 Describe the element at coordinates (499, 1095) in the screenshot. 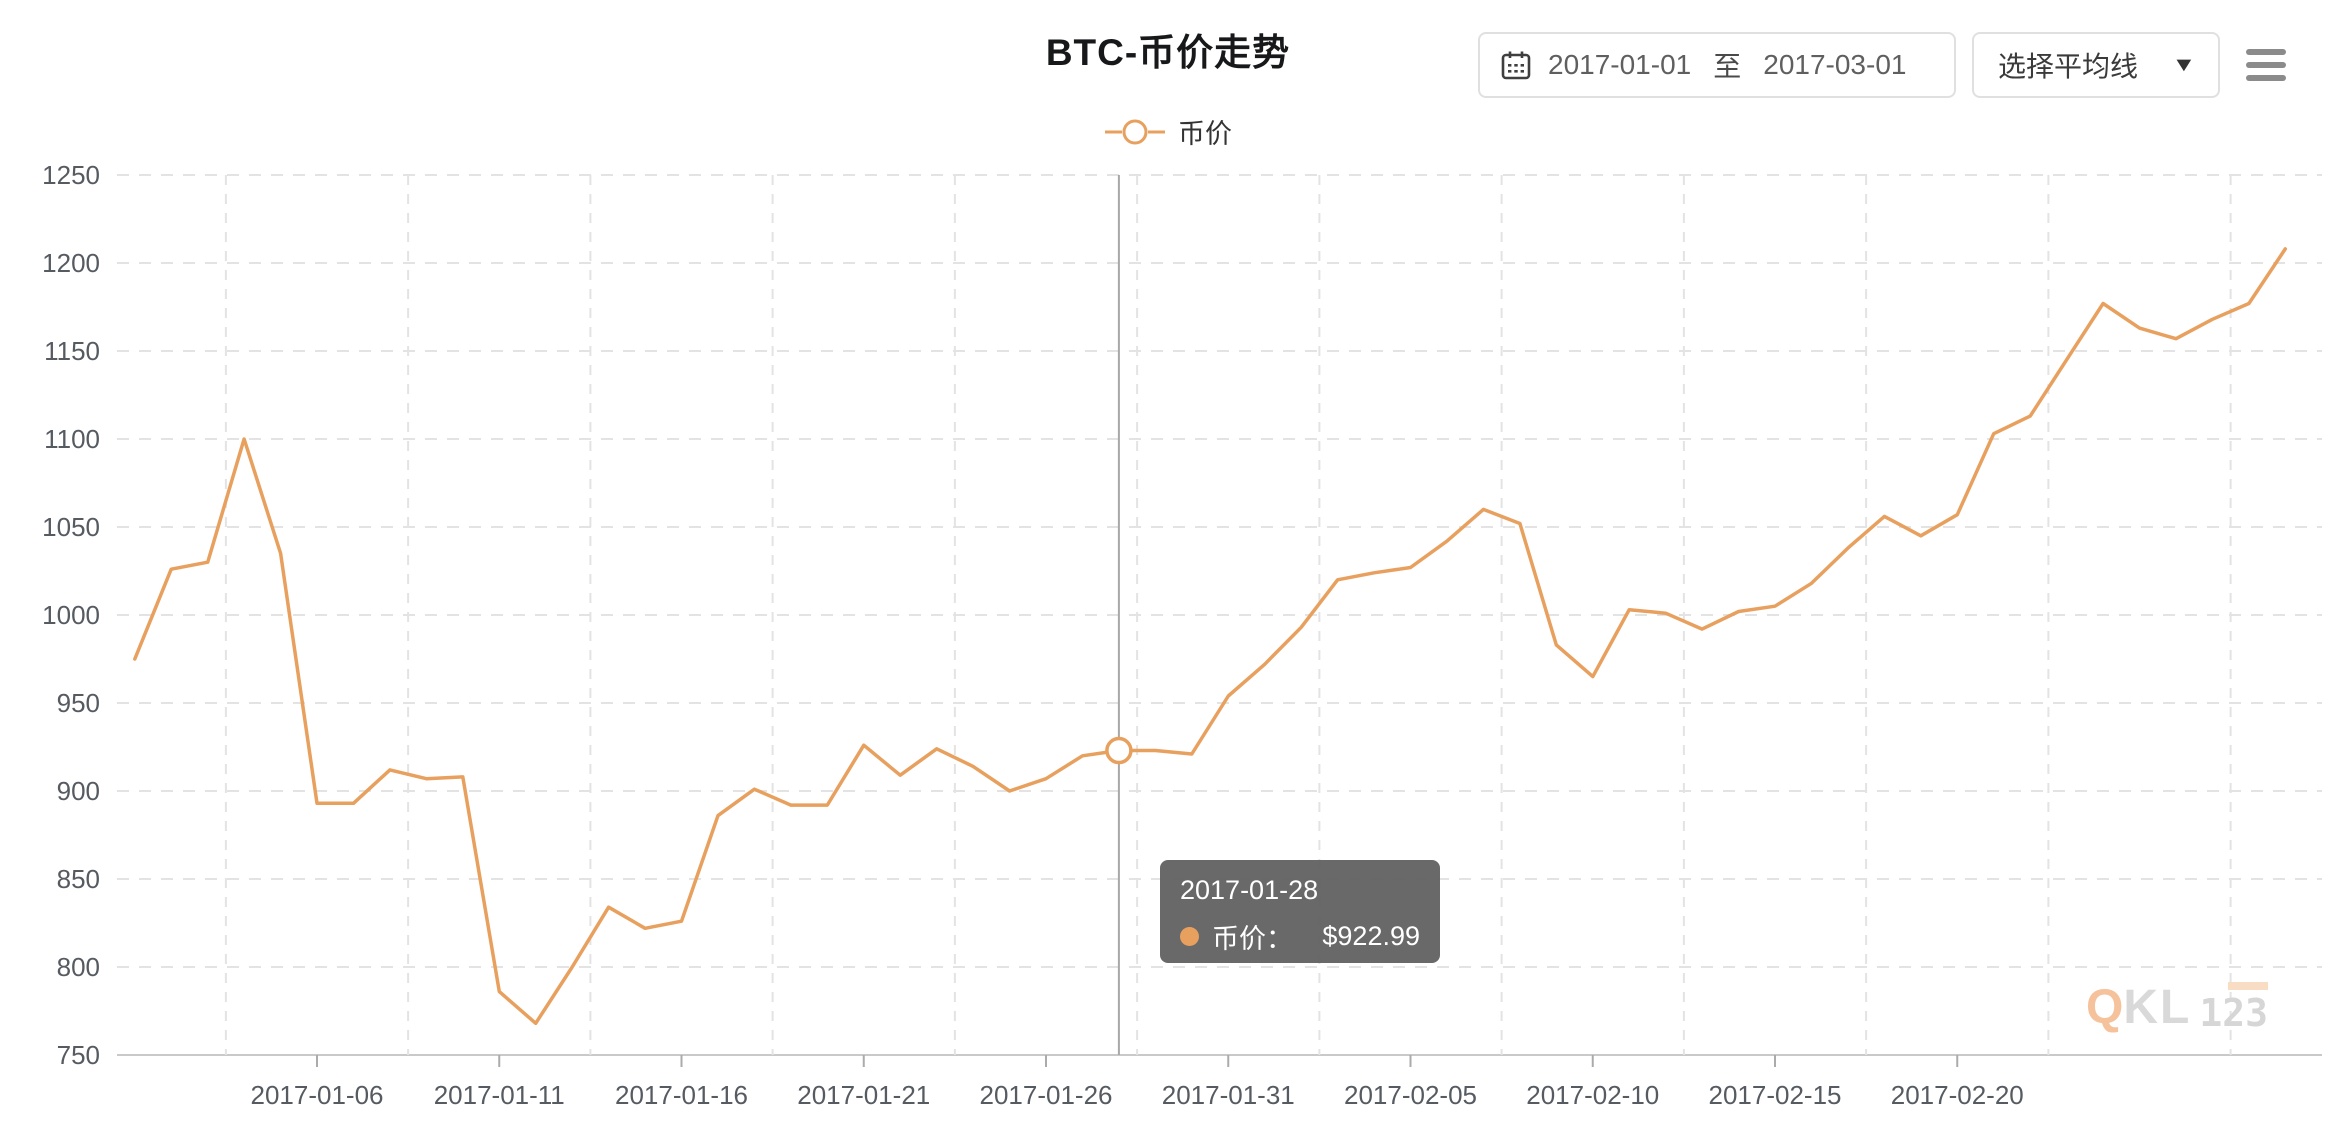

I see `x-axis-label: 2017-01-11` at that location.